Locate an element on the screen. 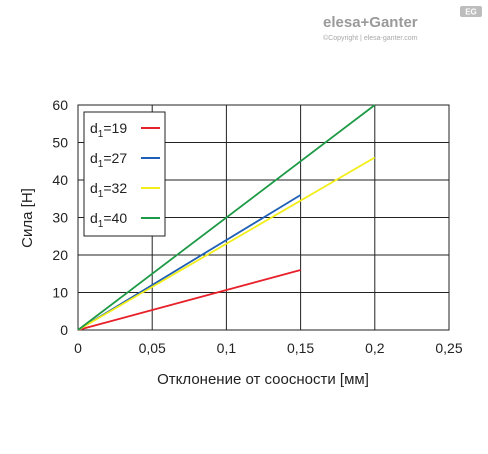 This screenshot has width=488, height=454. y-tick-label: 50 is located at coordinates (60, 143).